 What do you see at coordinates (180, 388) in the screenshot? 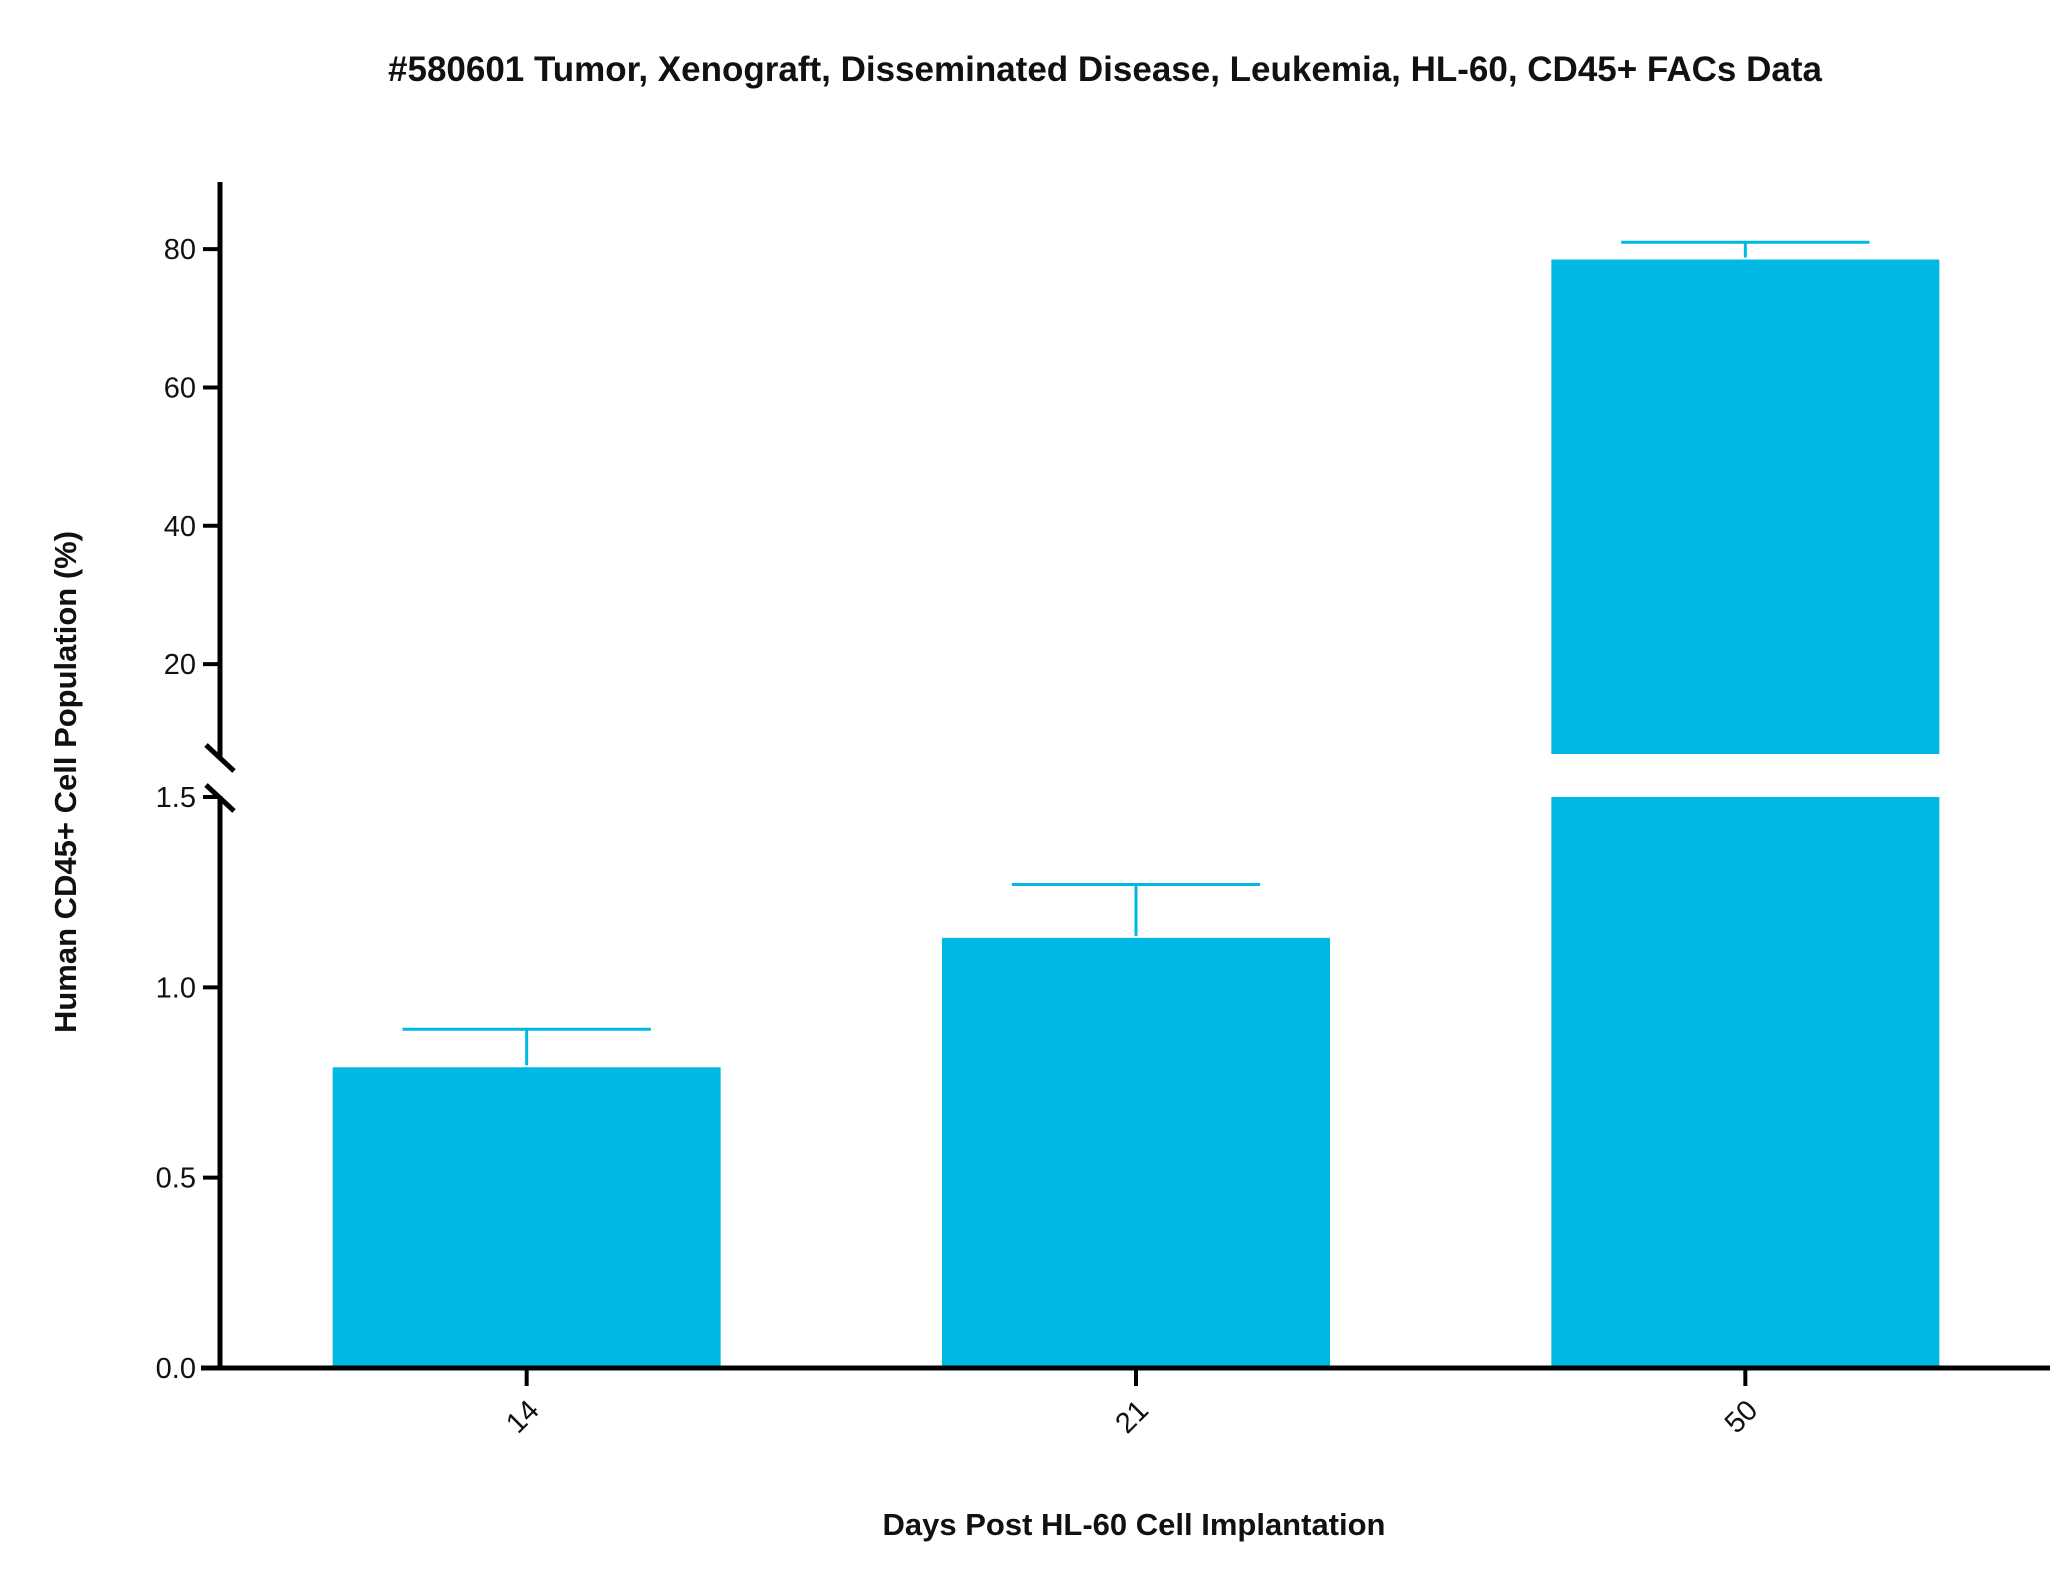
I see `y-tick-label-upper-2: 60` at bounding box center [180, 388].